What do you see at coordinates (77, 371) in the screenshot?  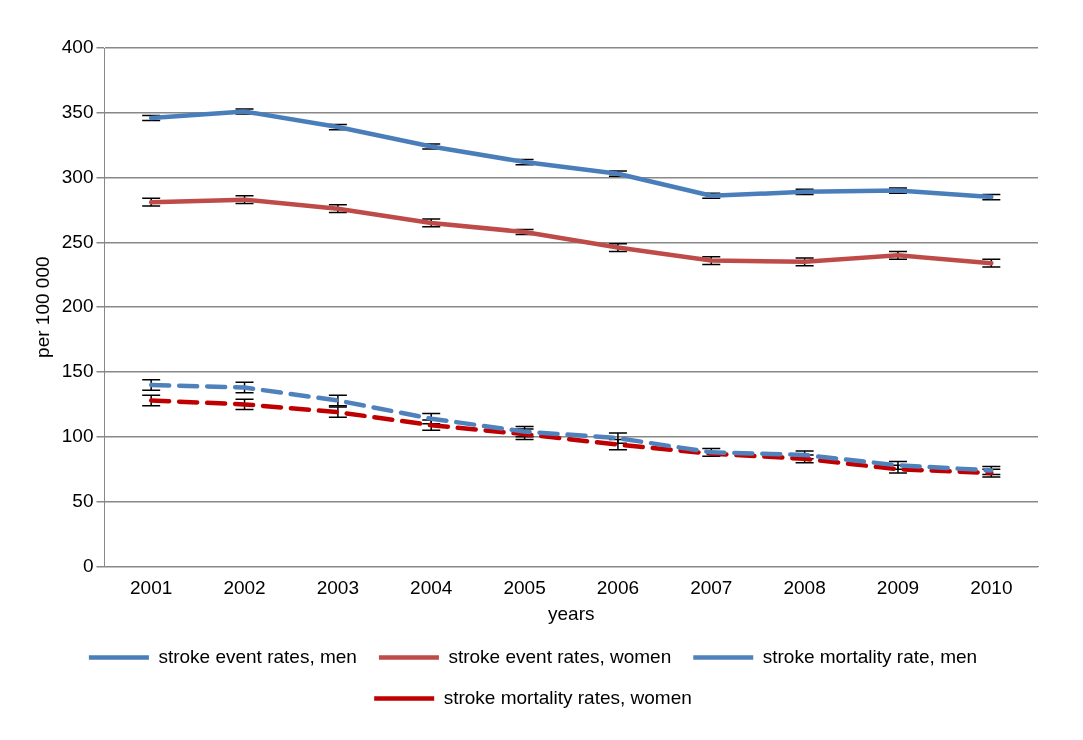 I see `y-tick-label: 150` at bounding box center [77, 371].